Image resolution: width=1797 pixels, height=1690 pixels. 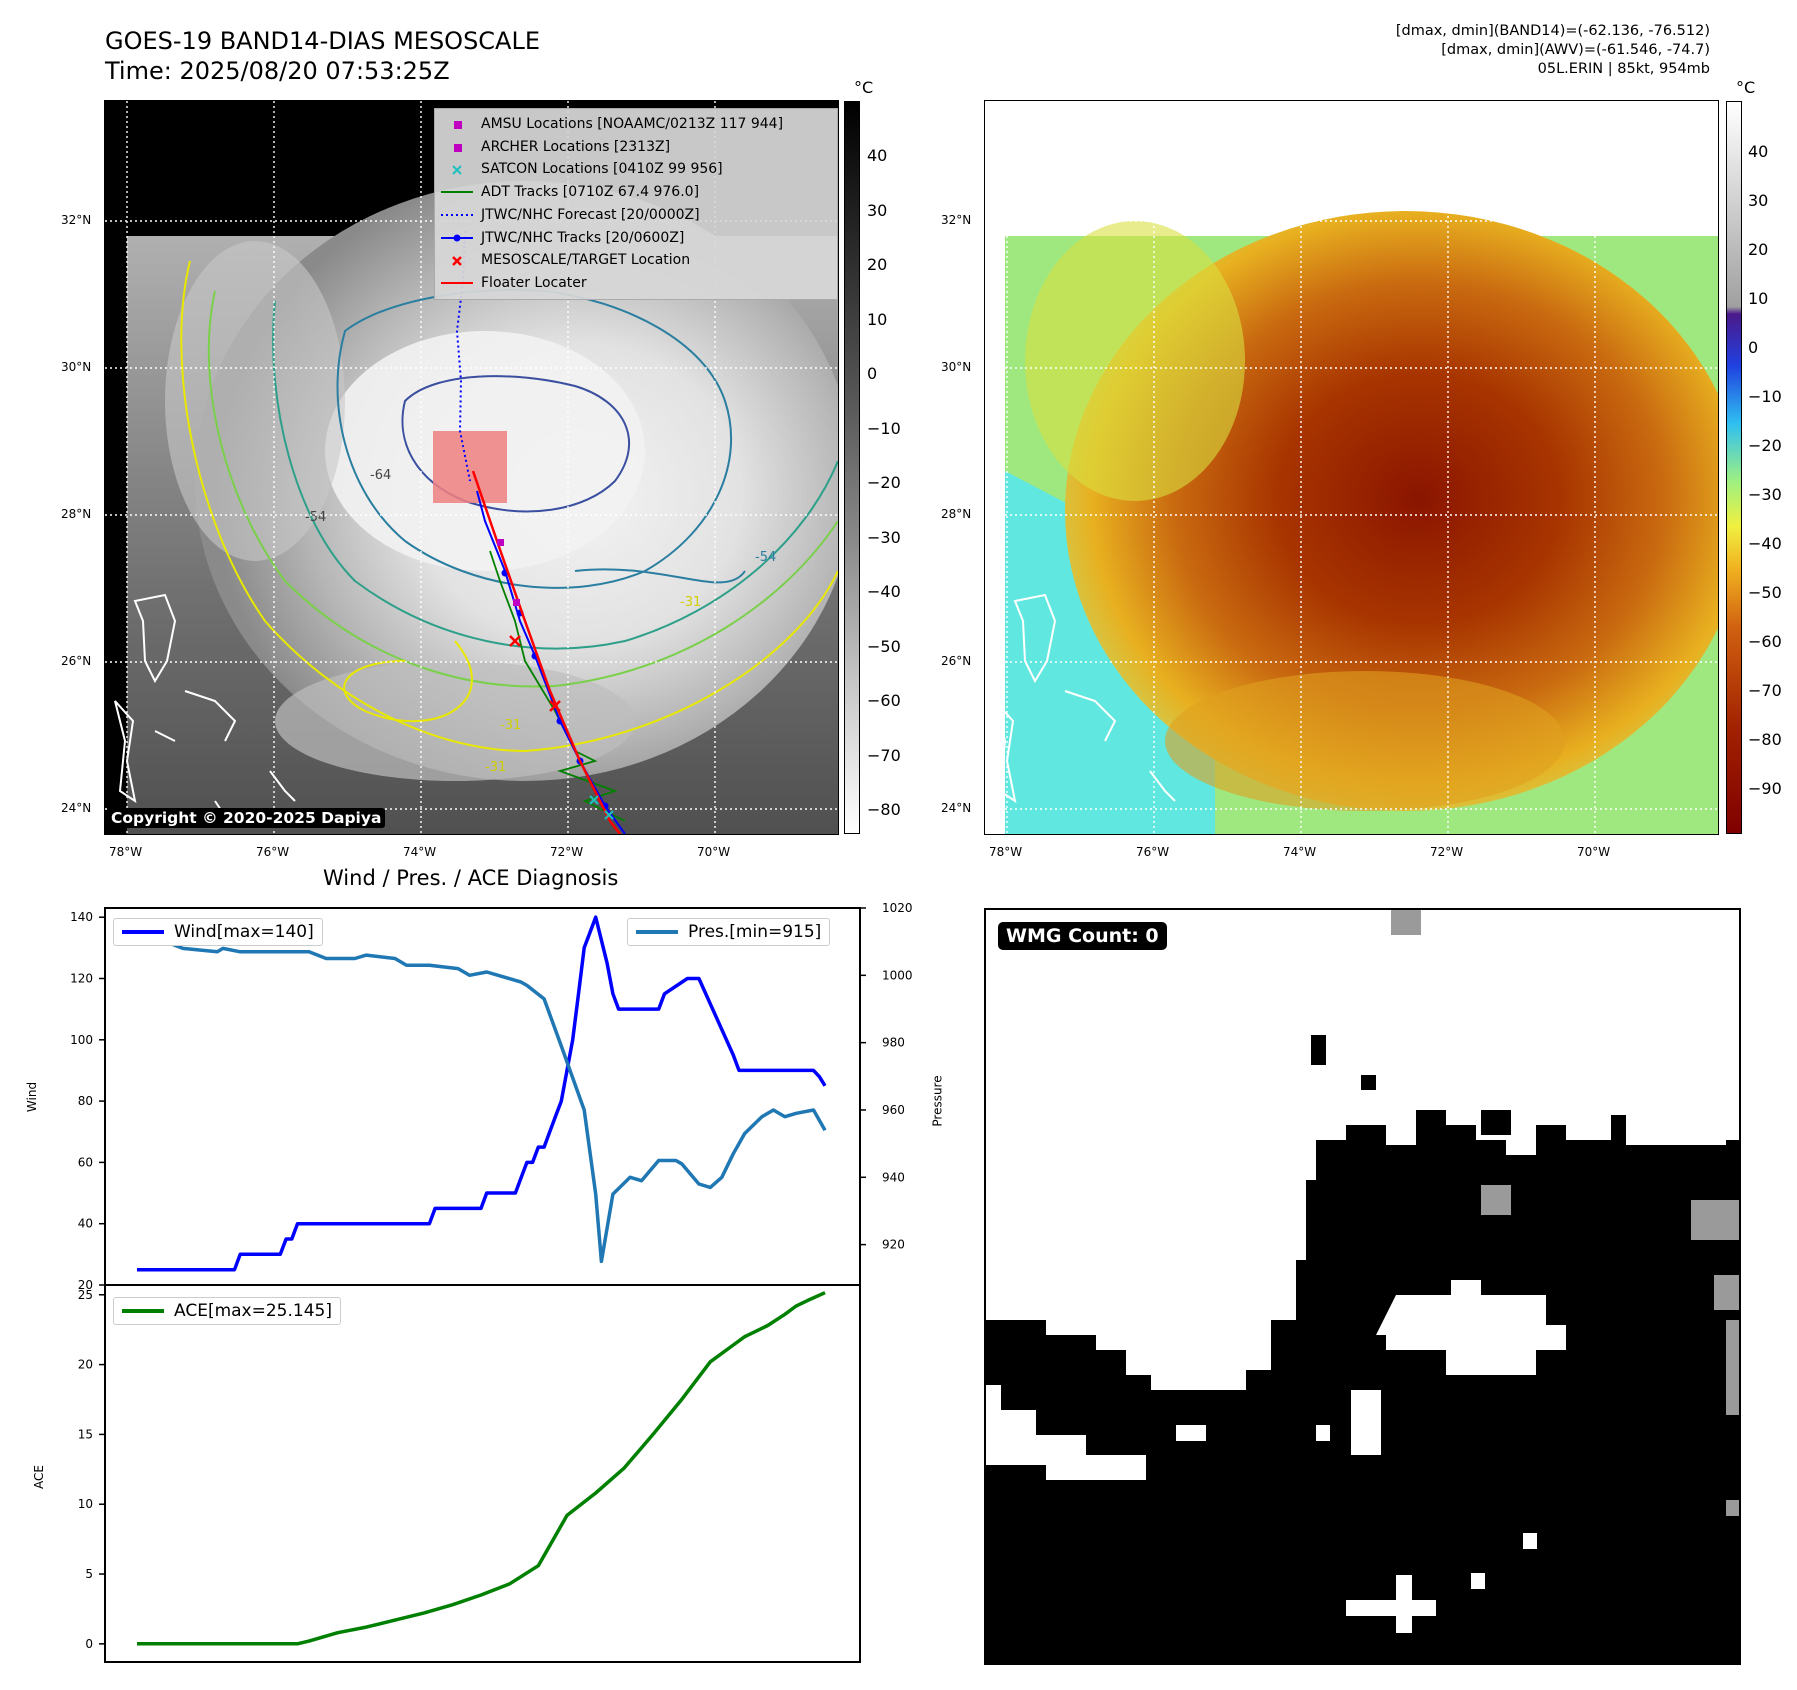 What do you see at coordinates (32, 1097) in the screenshot?
I see `wind-axis-label: Wind` at bounding box center [32, 1097].